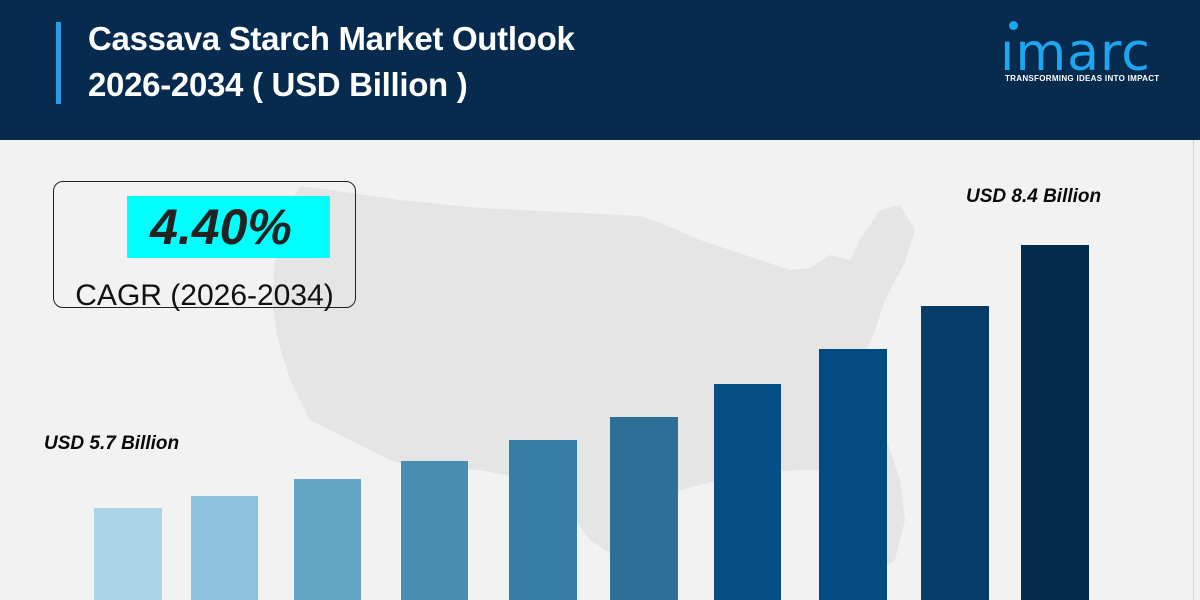 This screenshot has width=1200, height=600. Describe the element at coordinates (1082, 78) in the screenshot. I see `logo-tagline: TRANSFORMING IDEAS INTO IMPACT` at that location.